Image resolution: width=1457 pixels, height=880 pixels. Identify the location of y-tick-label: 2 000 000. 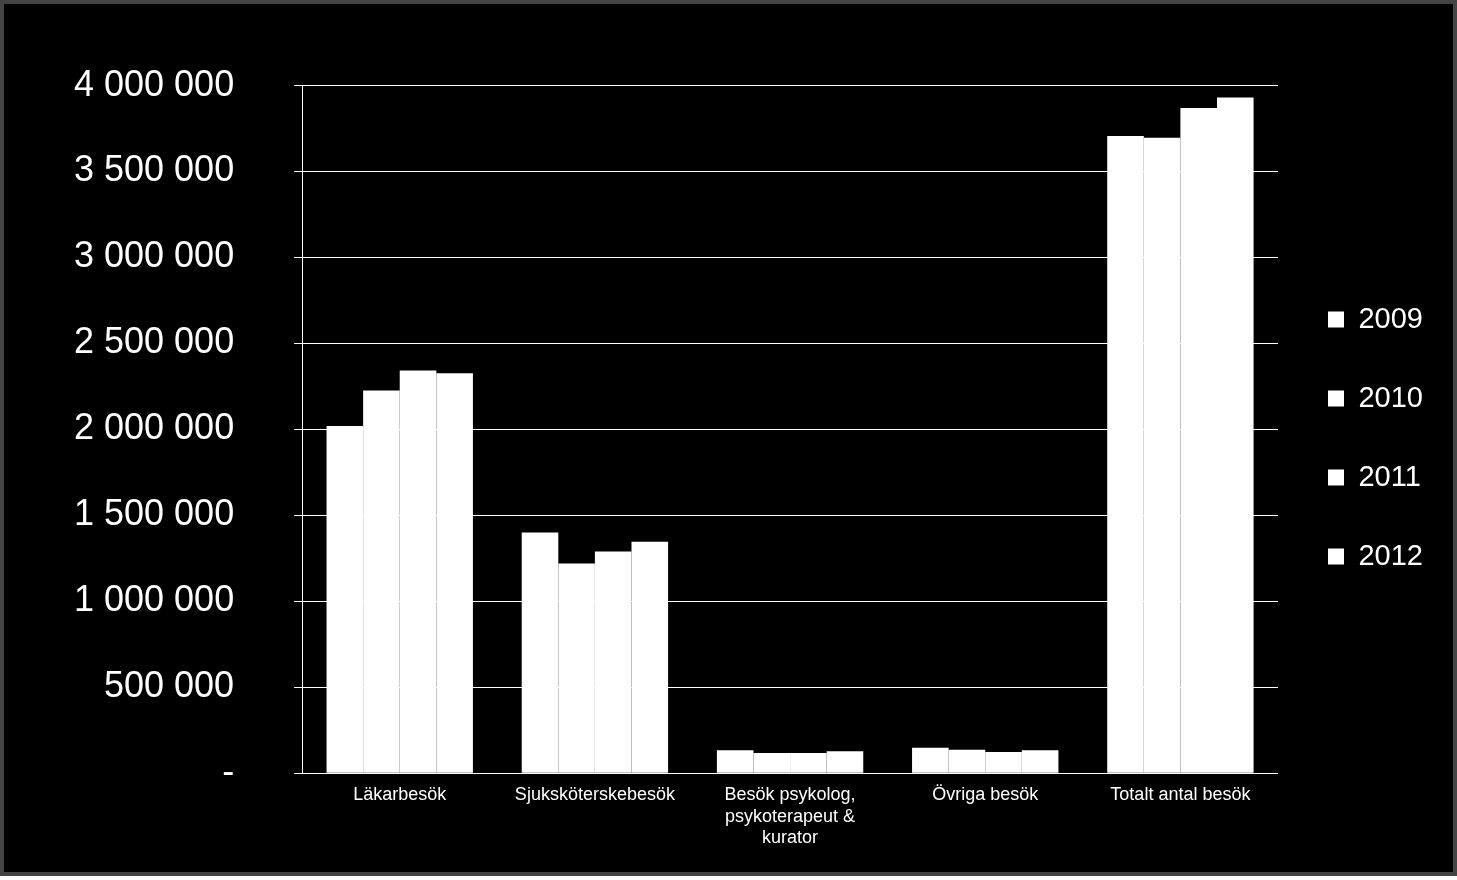
(154, 427).